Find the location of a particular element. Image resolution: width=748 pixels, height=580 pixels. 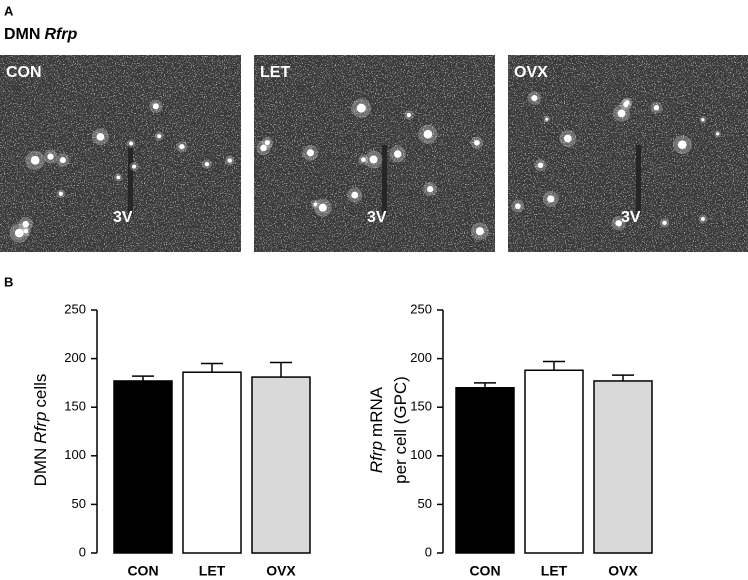

y-axis-label: Rfrp mRNA is located at coordinates (376, 429).